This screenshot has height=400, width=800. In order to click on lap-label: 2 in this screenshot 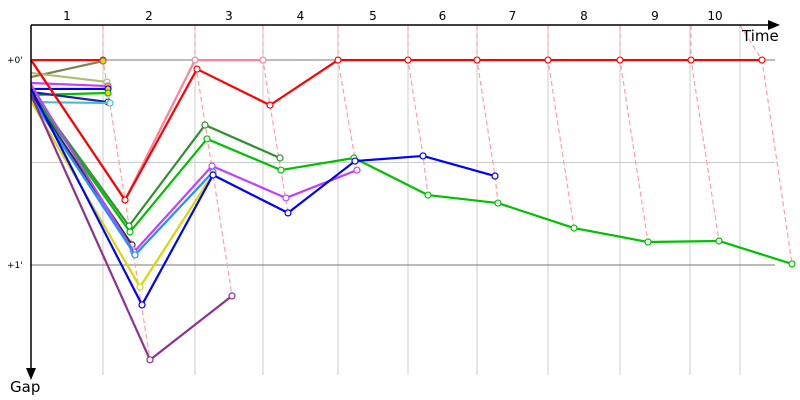, I will do `click(149, 16)`.